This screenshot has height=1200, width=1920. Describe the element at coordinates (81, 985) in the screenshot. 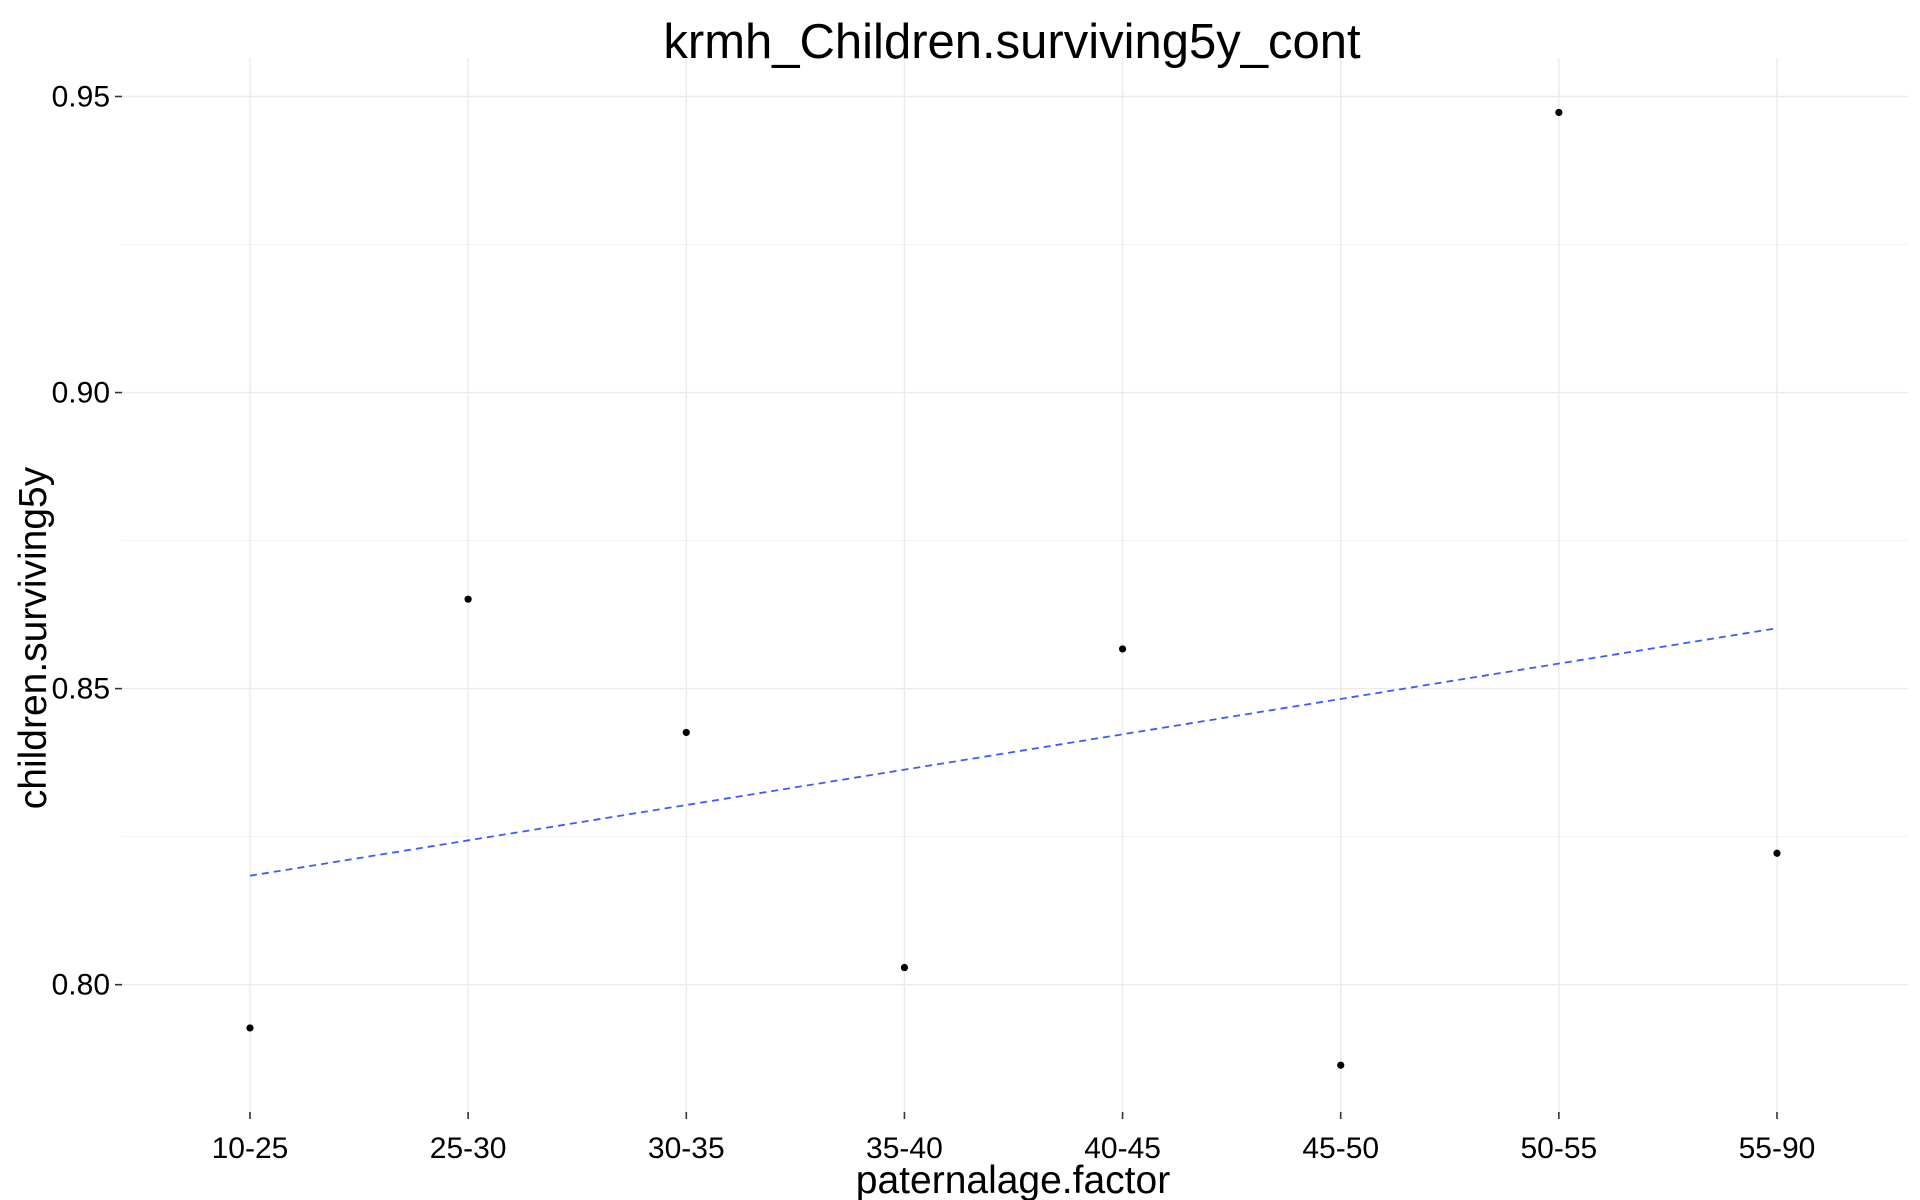

I see `y-tick-label: 0.80` at that location.